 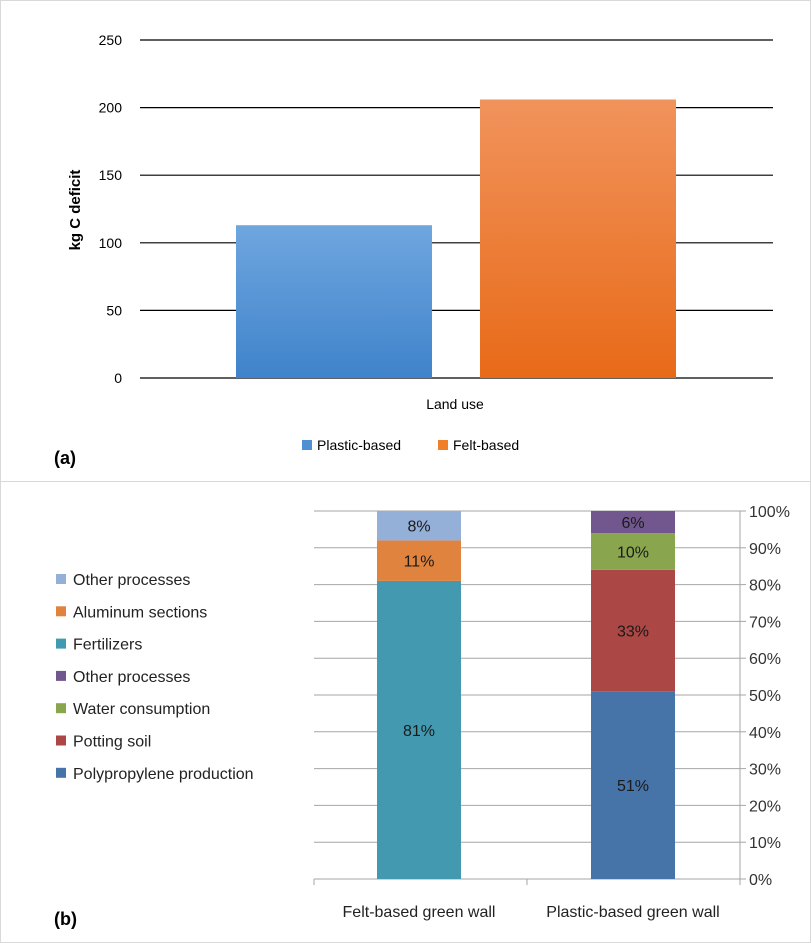 I want to click on bar-segment-water-consumption, so click(x=633, y=551).